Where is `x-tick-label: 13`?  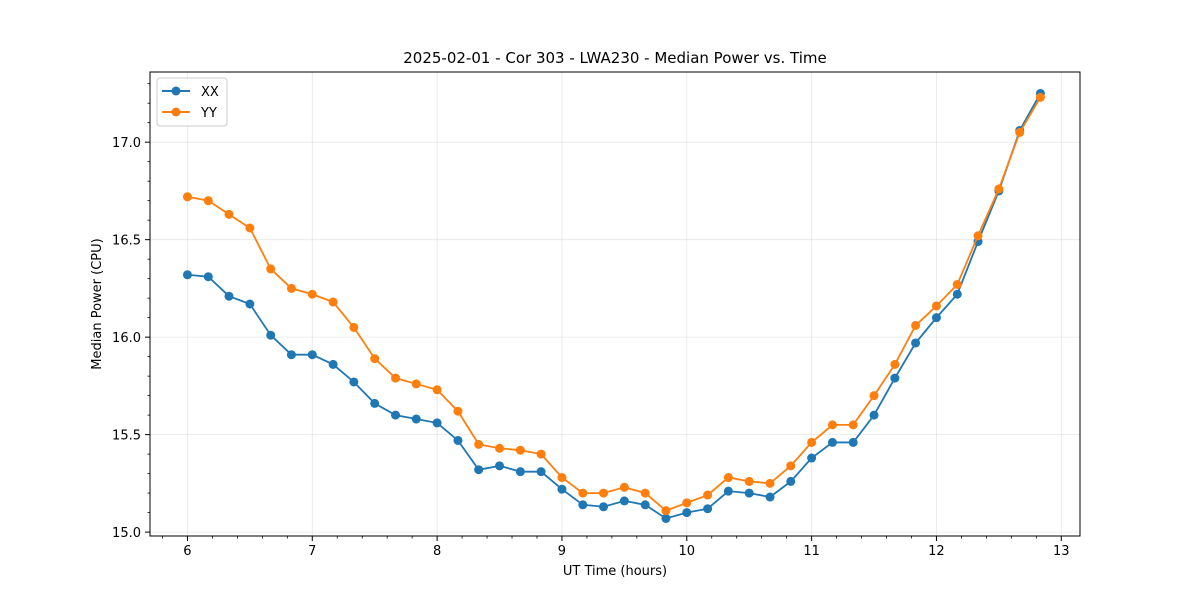
x-tick-label: 13 is located at coordinates (1061, 551).